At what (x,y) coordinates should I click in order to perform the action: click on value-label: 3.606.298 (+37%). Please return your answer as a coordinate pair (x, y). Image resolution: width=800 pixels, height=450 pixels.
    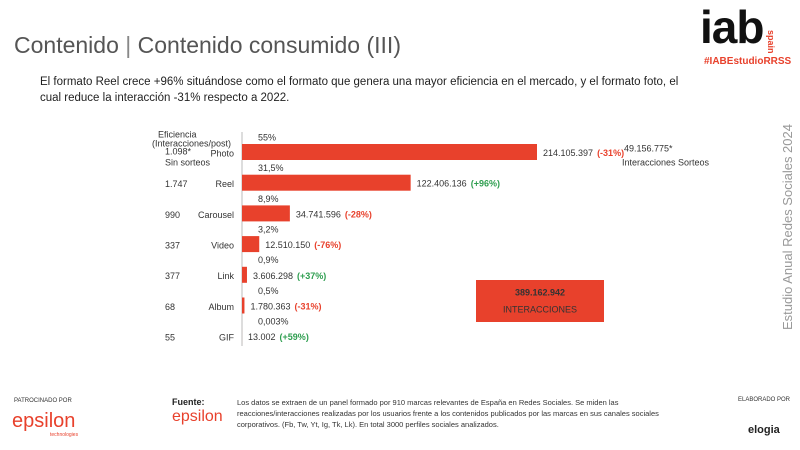
    Looking at the image, I should click on (289, 276).